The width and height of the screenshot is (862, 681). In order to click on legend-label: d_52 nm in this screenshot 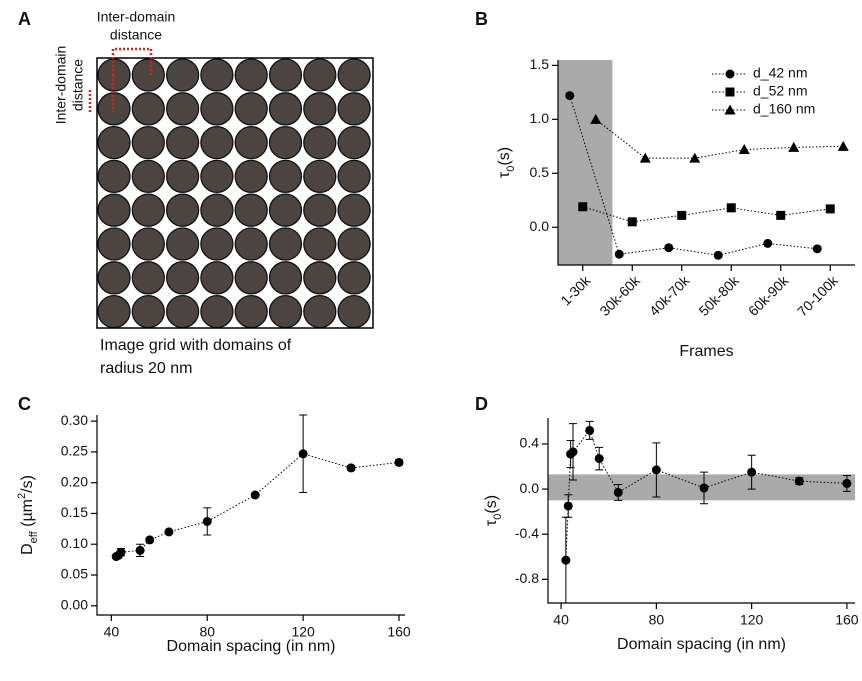, I will do `click(780, 91)`.